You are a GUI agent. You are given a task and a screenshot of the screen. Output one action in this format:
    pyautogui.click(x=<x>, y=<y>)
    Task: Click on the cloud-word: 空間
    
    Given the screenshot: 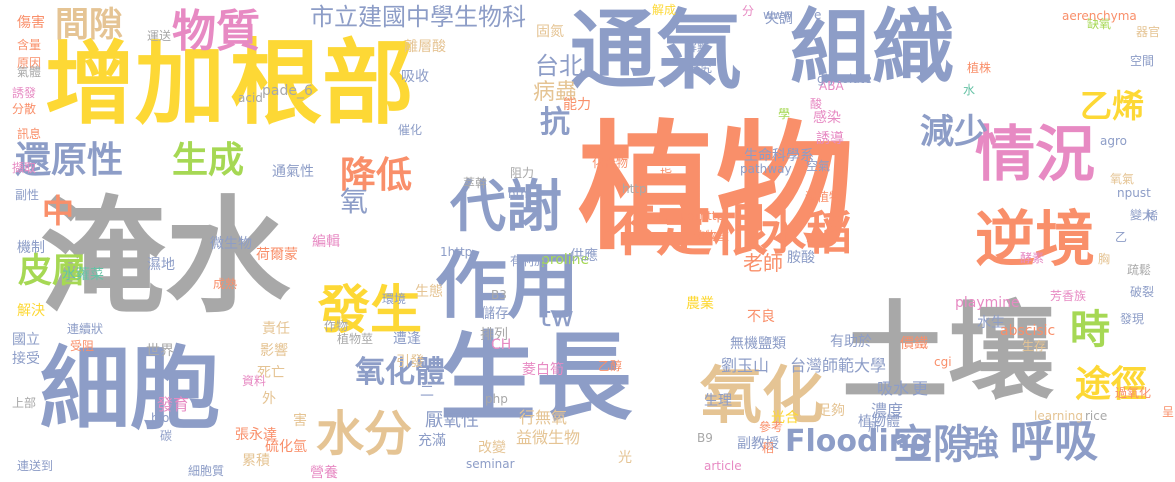 What is the action you would take?
    pyautogui.click(x=1142, y=61)
    